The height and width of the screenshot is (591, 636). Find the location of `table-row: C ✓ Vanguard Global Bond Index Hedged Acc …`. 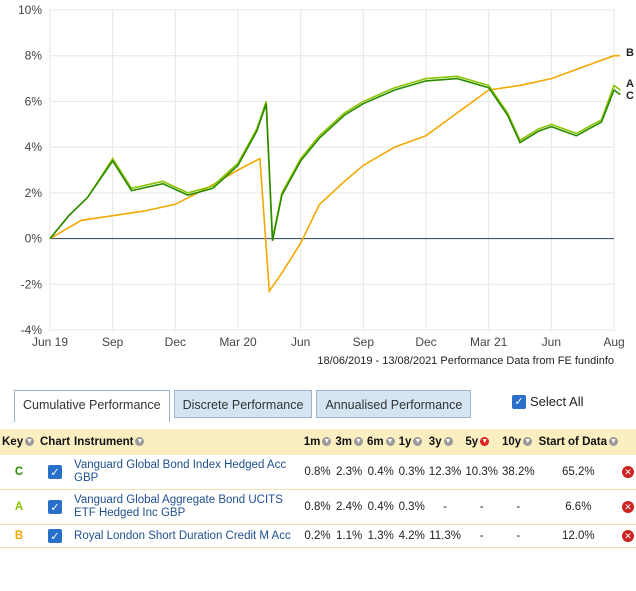

table-row: C ✓ Vanguard Global Bond Index Hedged Acc … is located at coordinates (318, 472).